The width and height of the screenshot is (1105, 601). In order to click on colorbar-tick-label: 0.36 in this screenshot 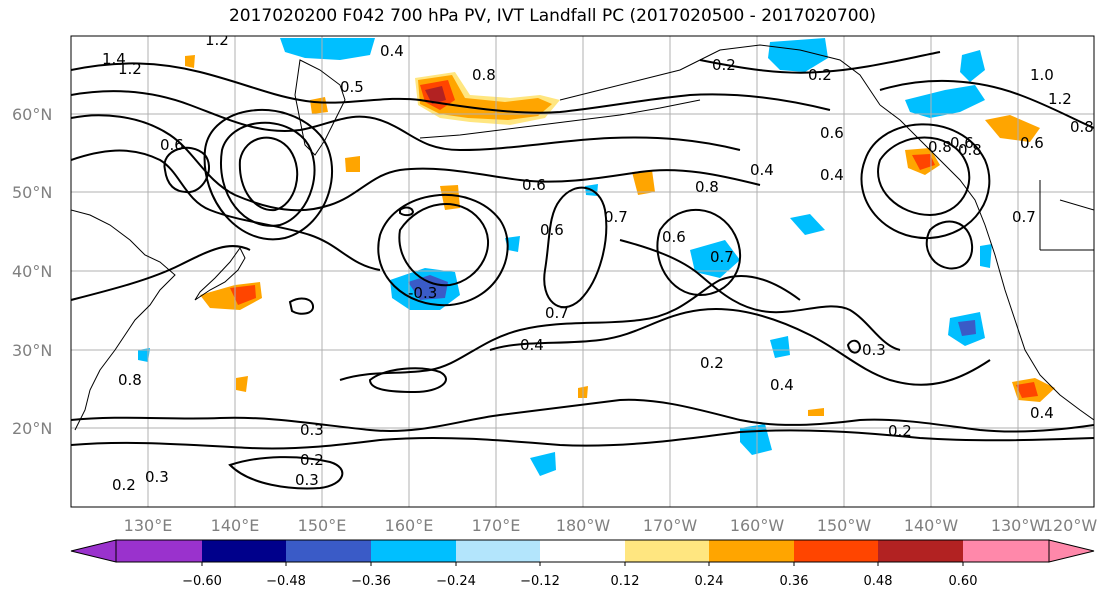, I will do `click(794, 581)`.